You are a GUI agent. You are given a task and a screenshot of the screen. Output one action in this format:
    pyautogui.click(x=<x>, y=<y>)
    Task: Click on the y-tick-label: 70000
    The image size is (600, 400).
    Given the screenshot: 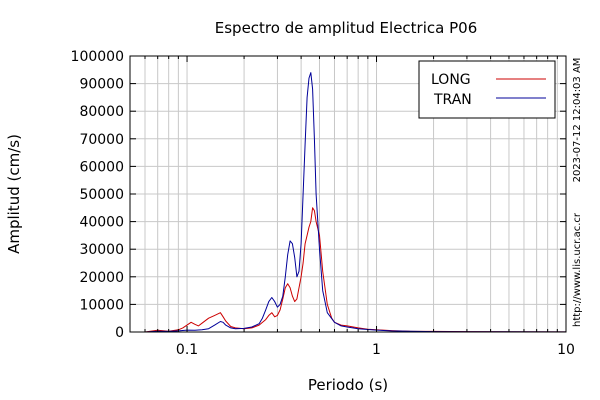 What is the action you would take?
    pyautogui.click(x=101, y=140)
    